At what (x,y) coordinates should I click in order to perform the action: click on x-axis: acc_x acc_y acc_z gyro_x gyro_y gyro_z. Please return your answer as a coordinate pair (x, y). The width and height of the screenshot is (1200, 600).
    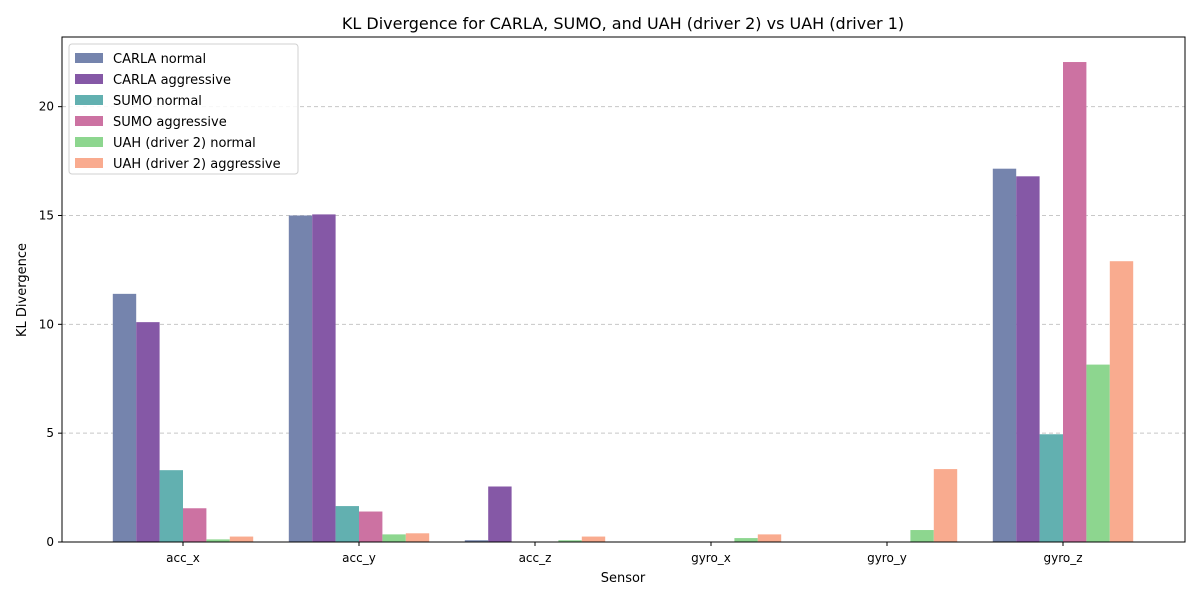
    Looking at the image, I should click on (624, 553).